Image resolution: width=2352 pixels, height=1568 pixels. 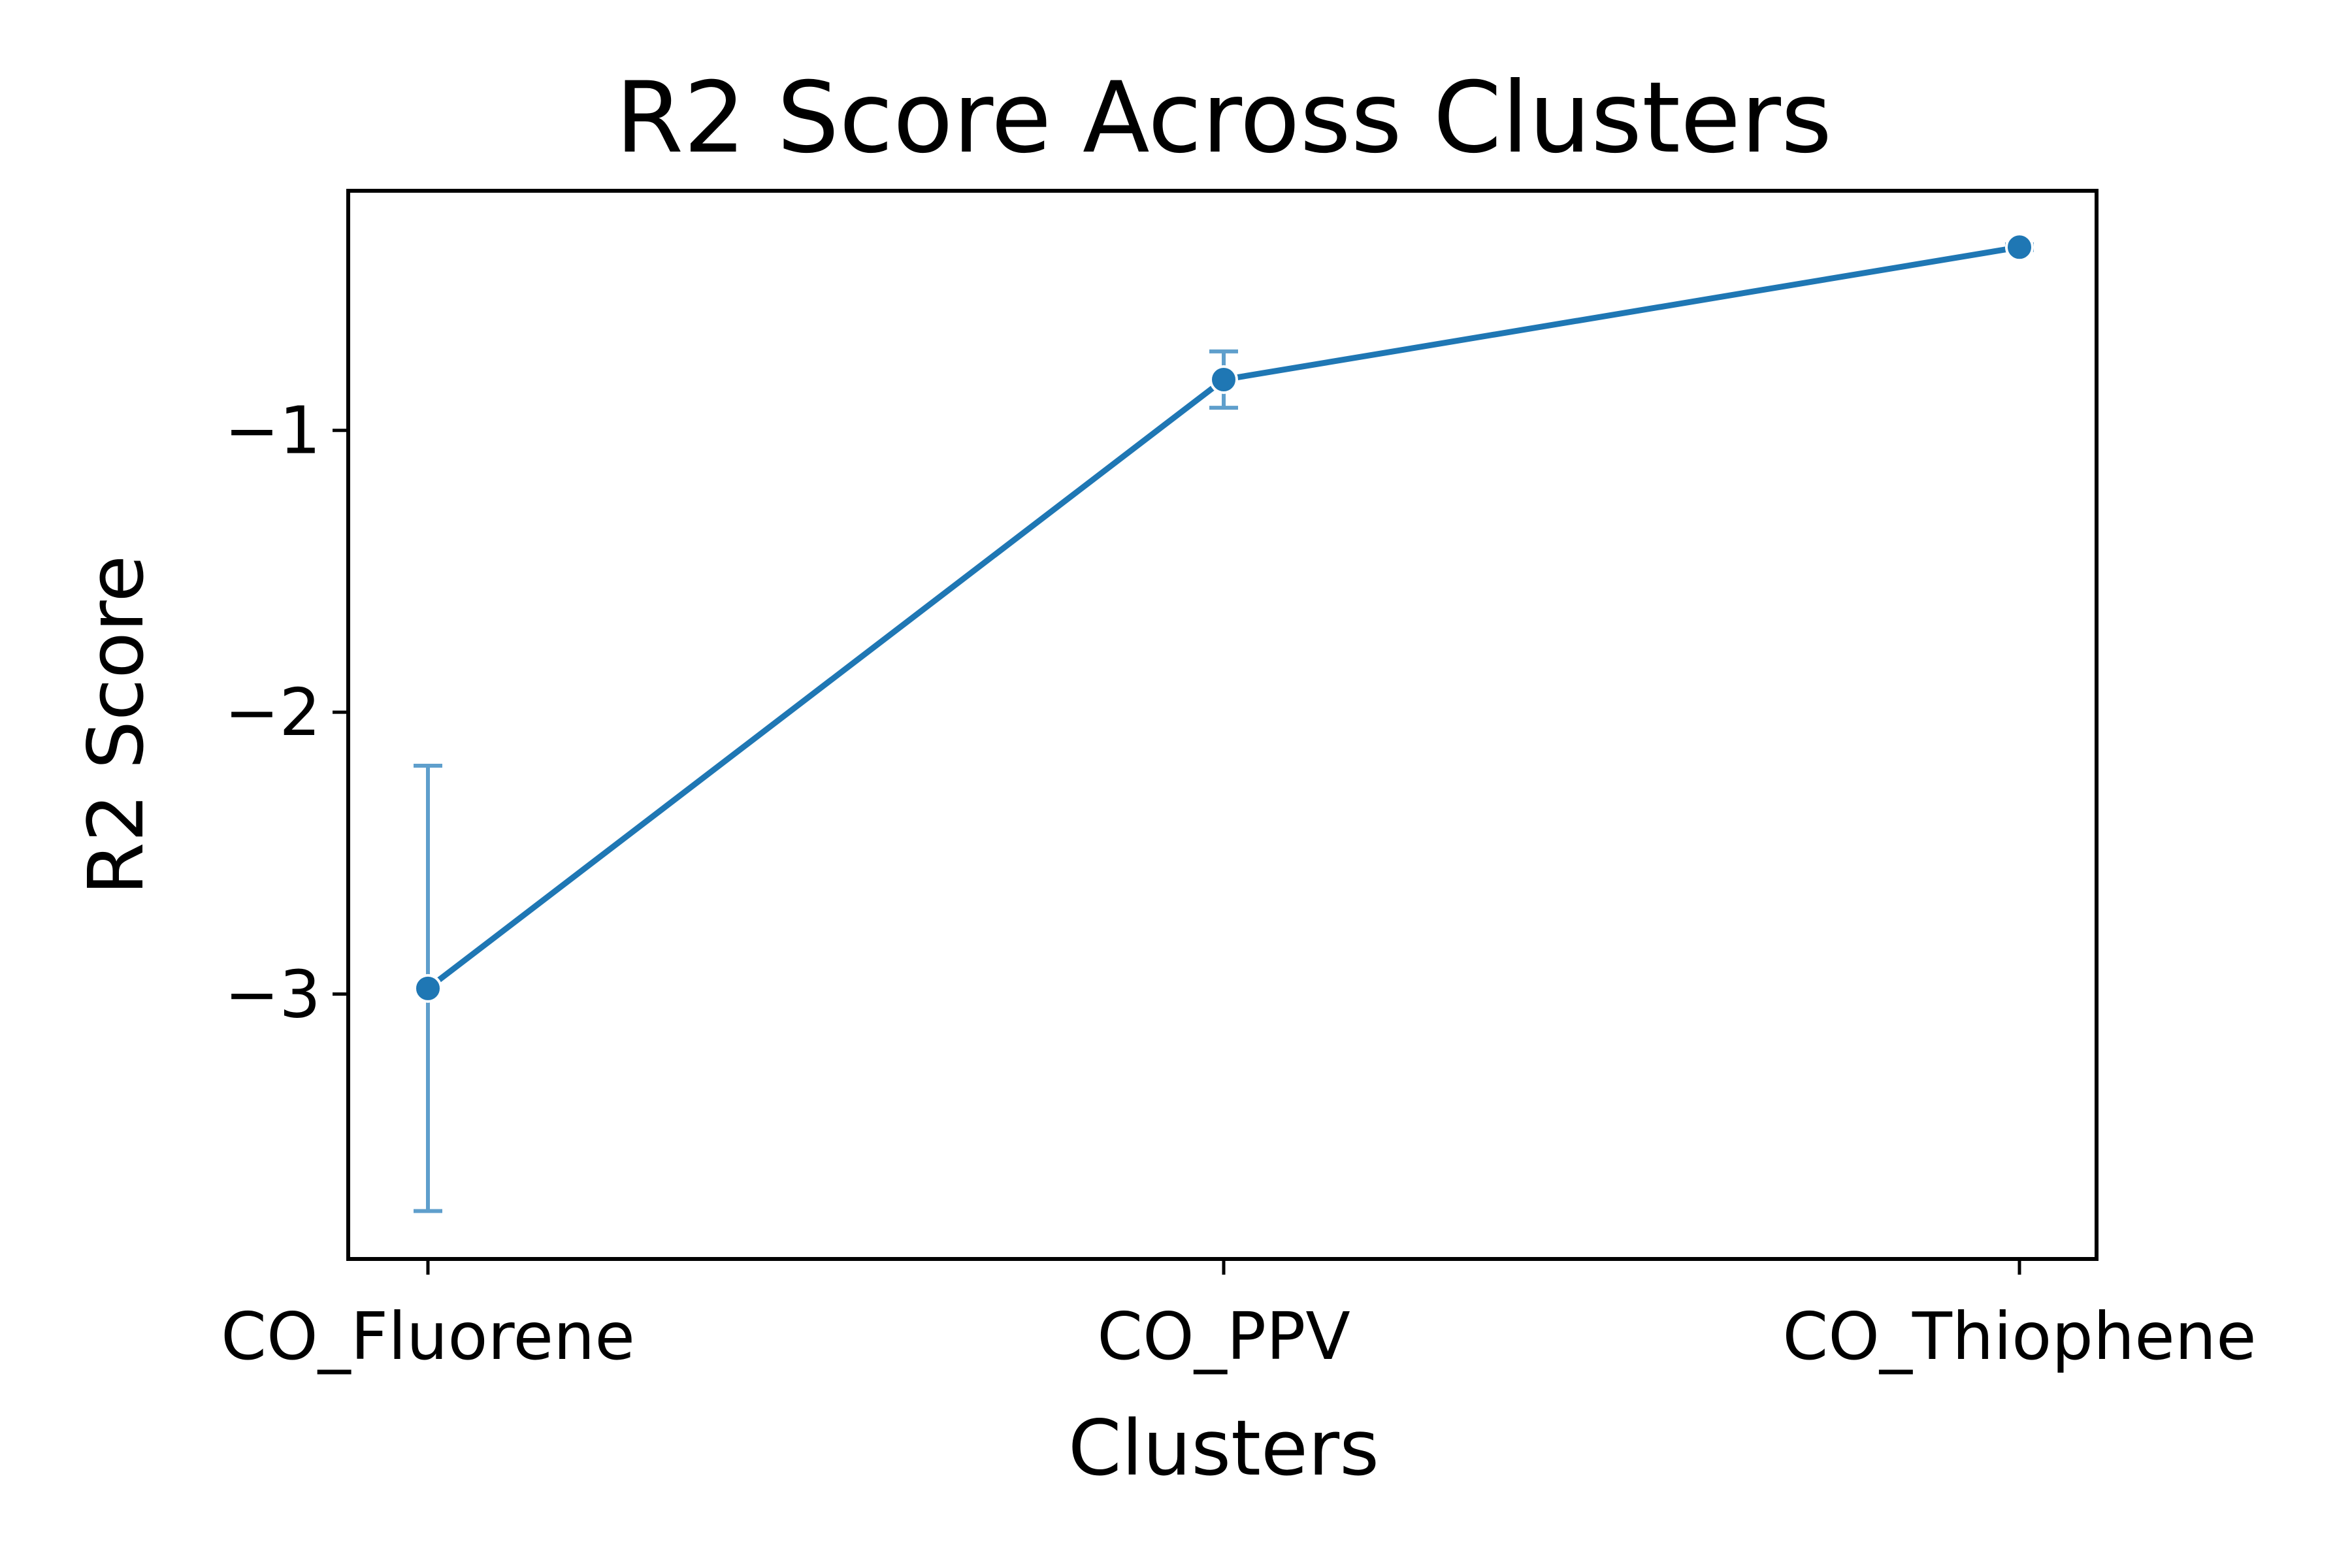 What do you see at coordinates (2019, 247) in the screenshot?
I see `data-point-CO_Thiophene` at bounding box center [2019, 247].